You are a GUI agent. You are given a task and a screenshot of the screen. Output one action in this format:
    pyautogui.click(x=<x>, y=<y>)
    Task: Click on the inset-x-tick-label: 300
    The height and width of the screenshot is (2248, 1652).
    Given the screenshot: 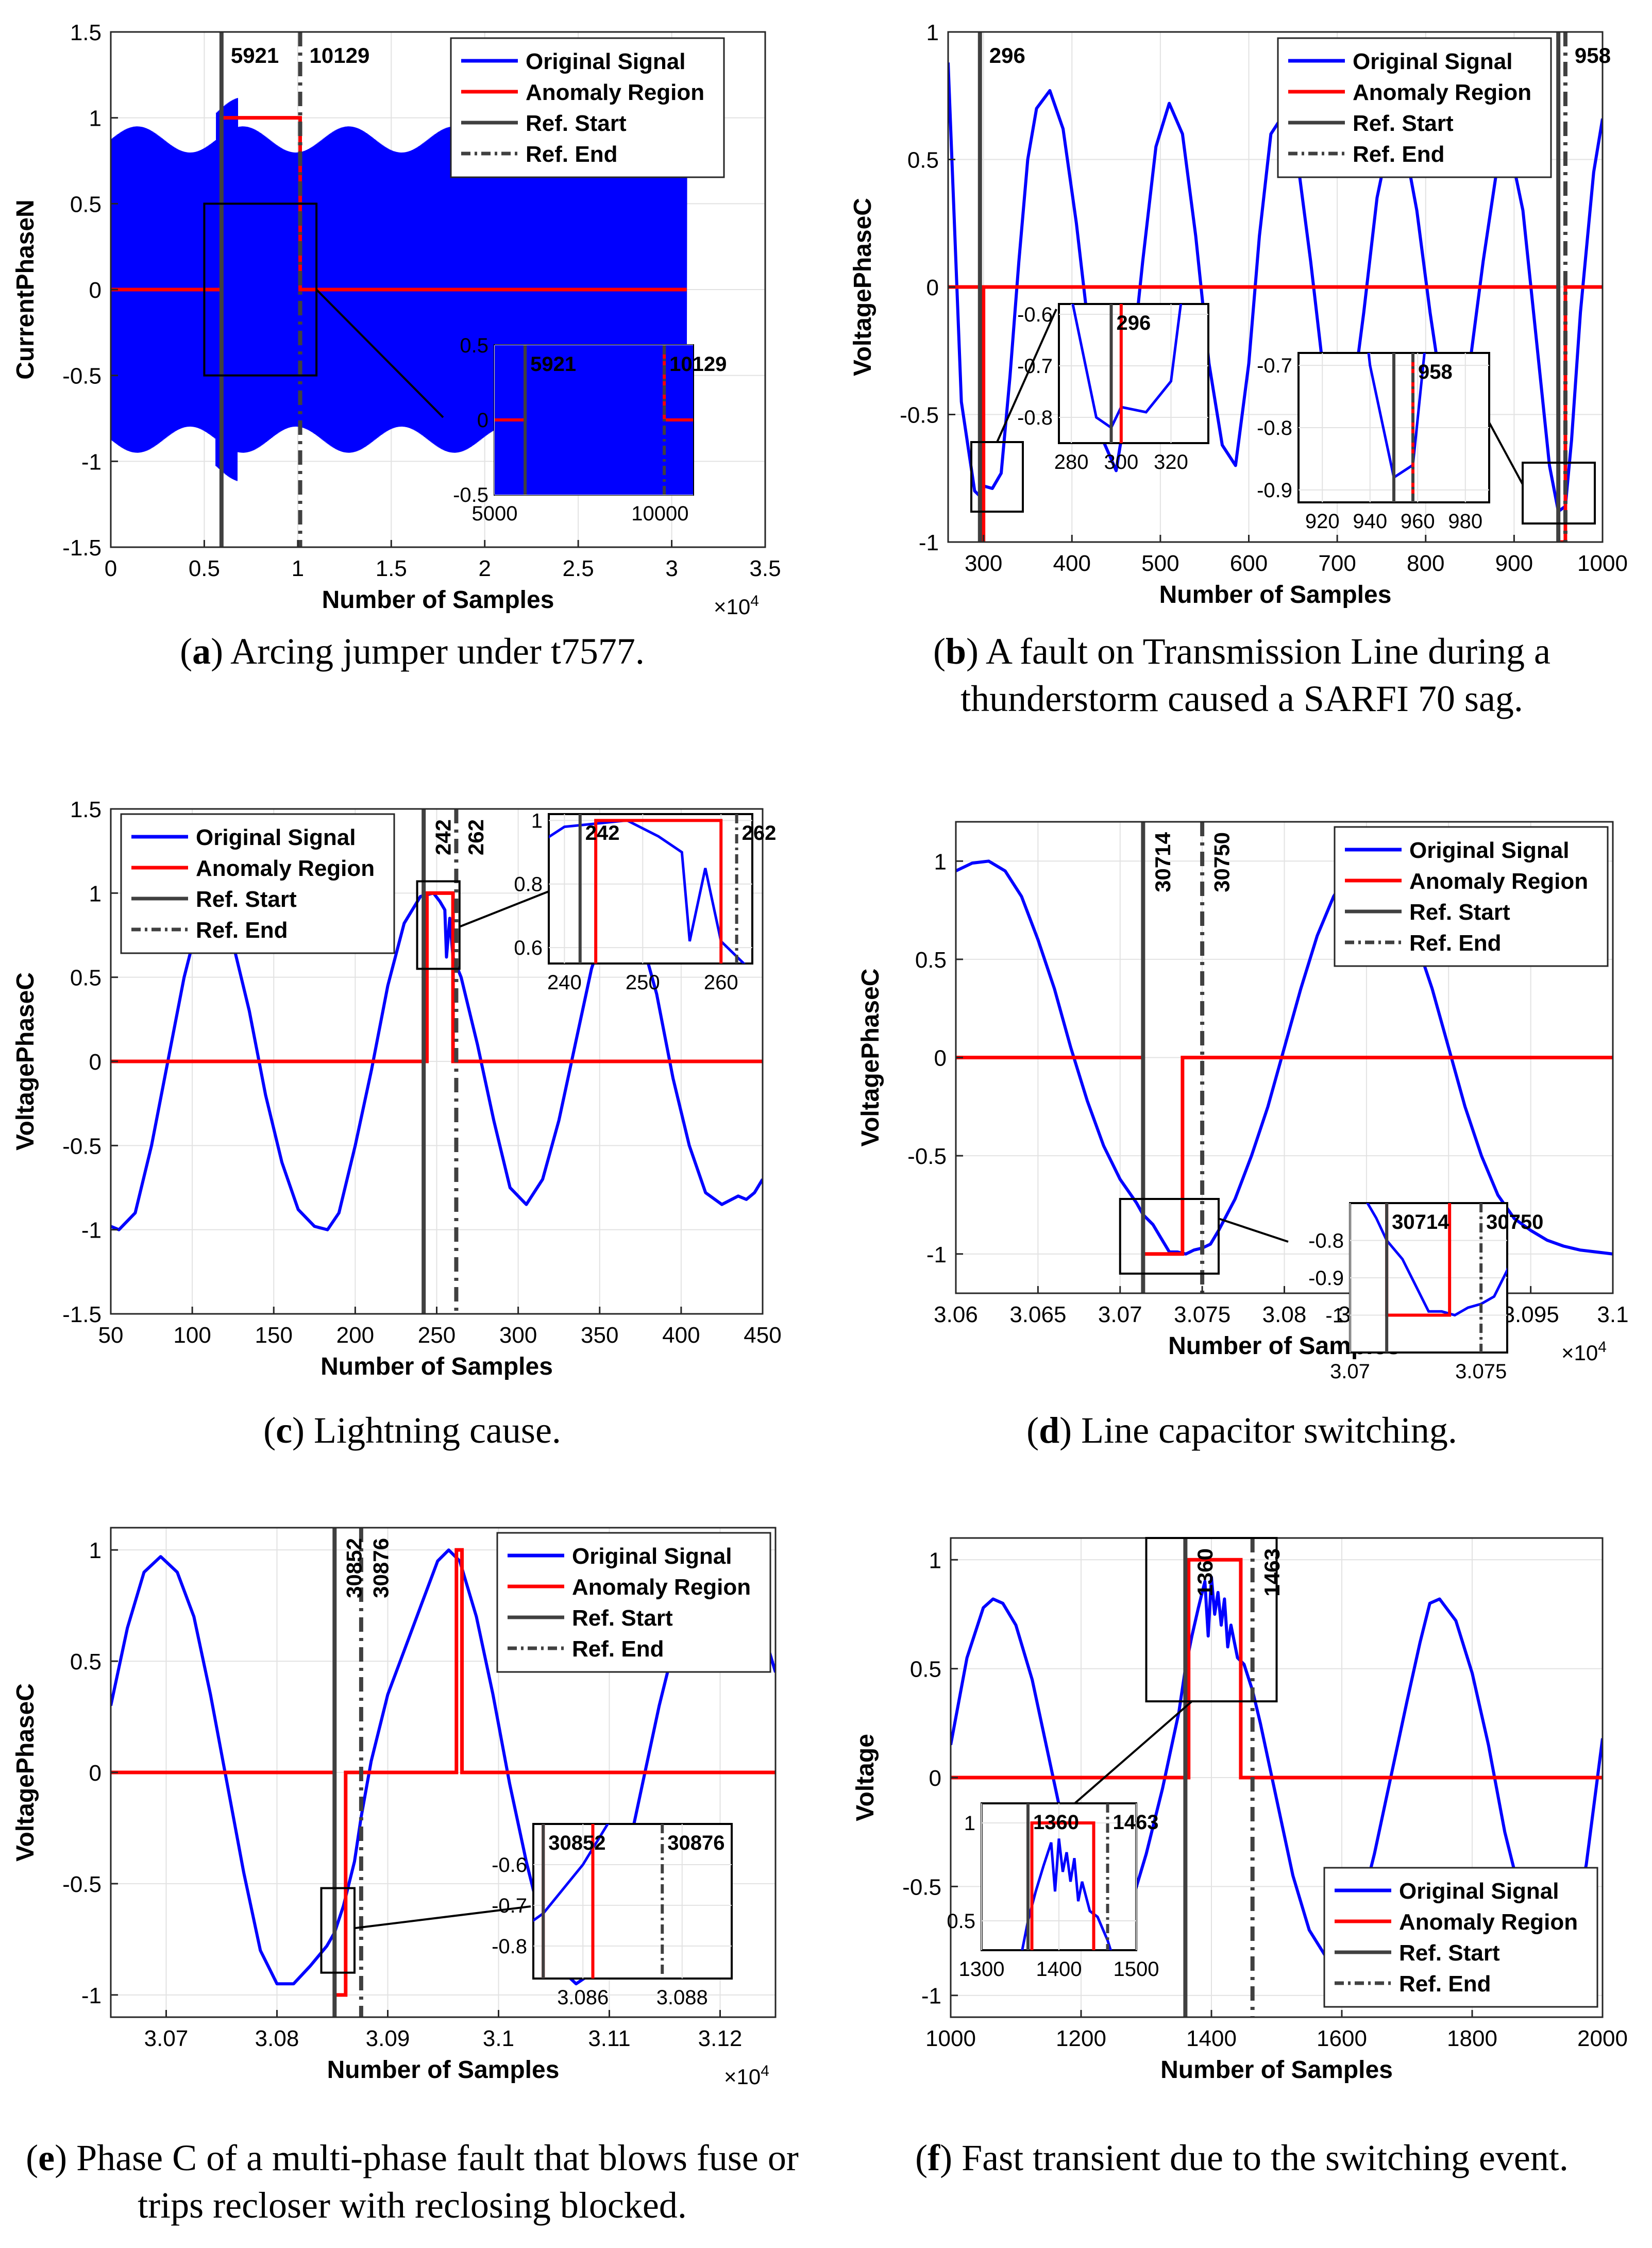 What is the action you would take?
    pyautogui.click(x=1121, y=462)
    